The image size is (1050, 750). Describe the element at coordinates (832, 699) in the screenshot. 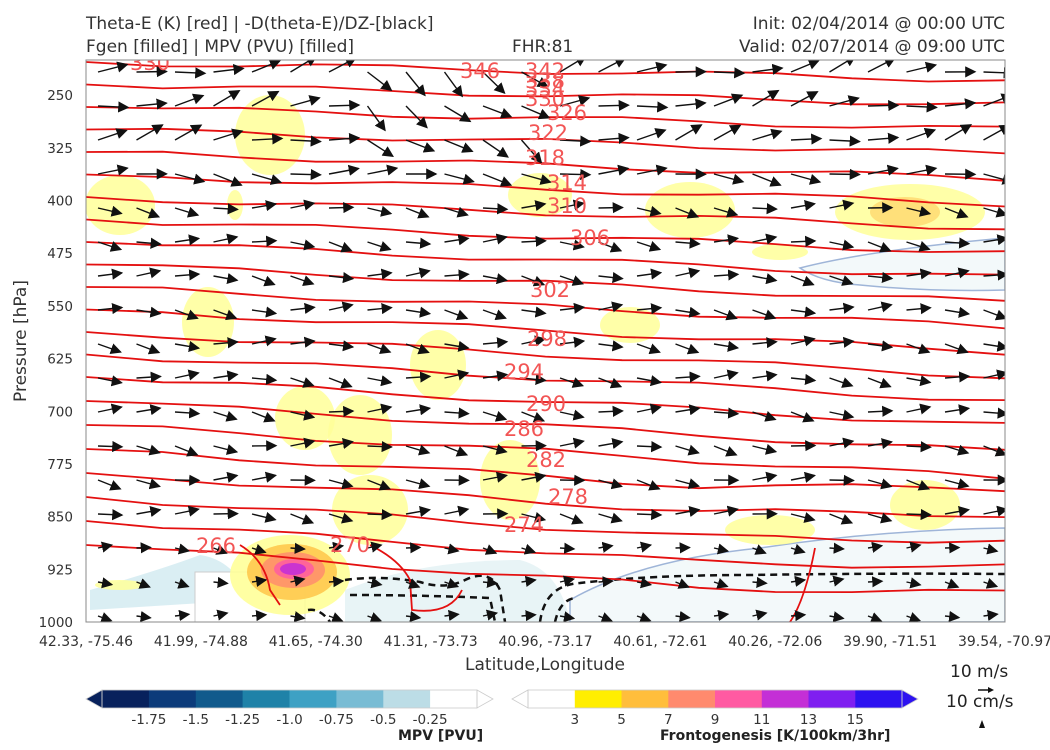

I see `colorbar-segment` at that location.